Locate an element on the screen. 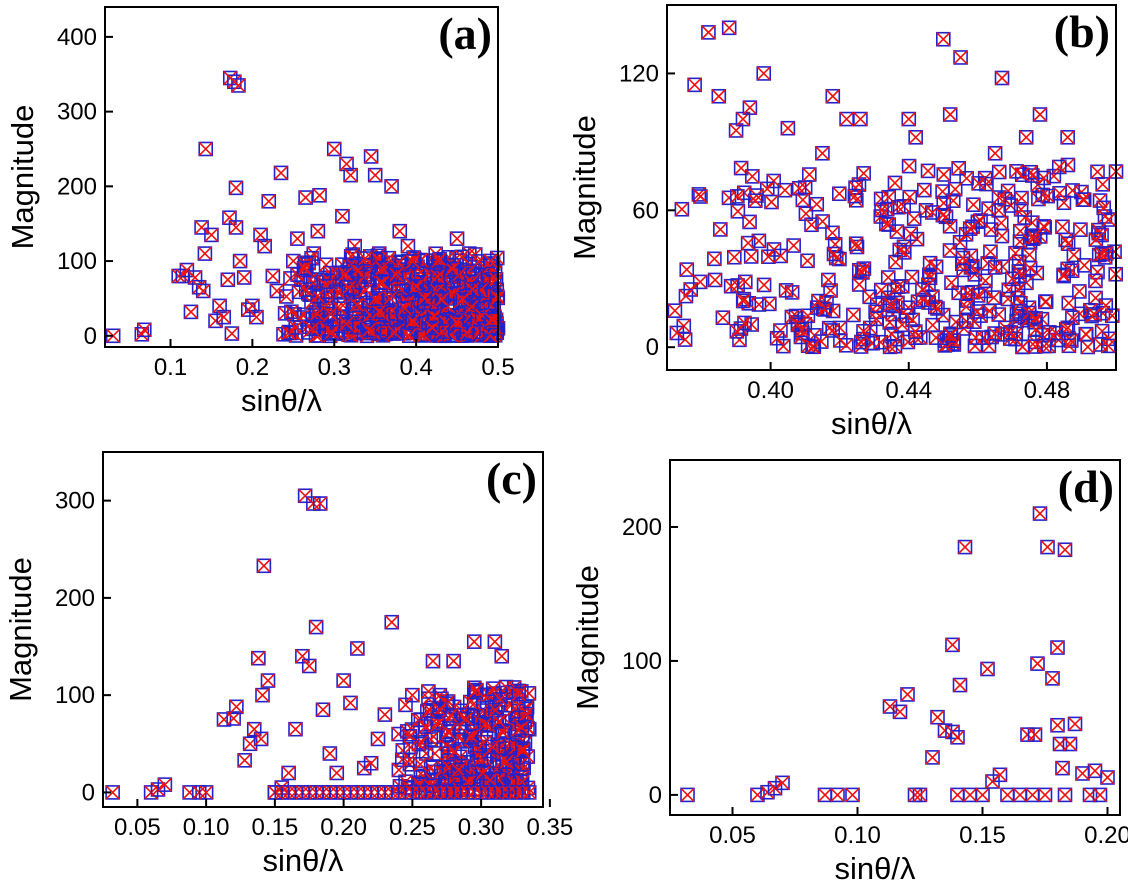 This screenshot has height=896, width=1128. x-tick-label: 0.15 is located at coordinates (982, 835).